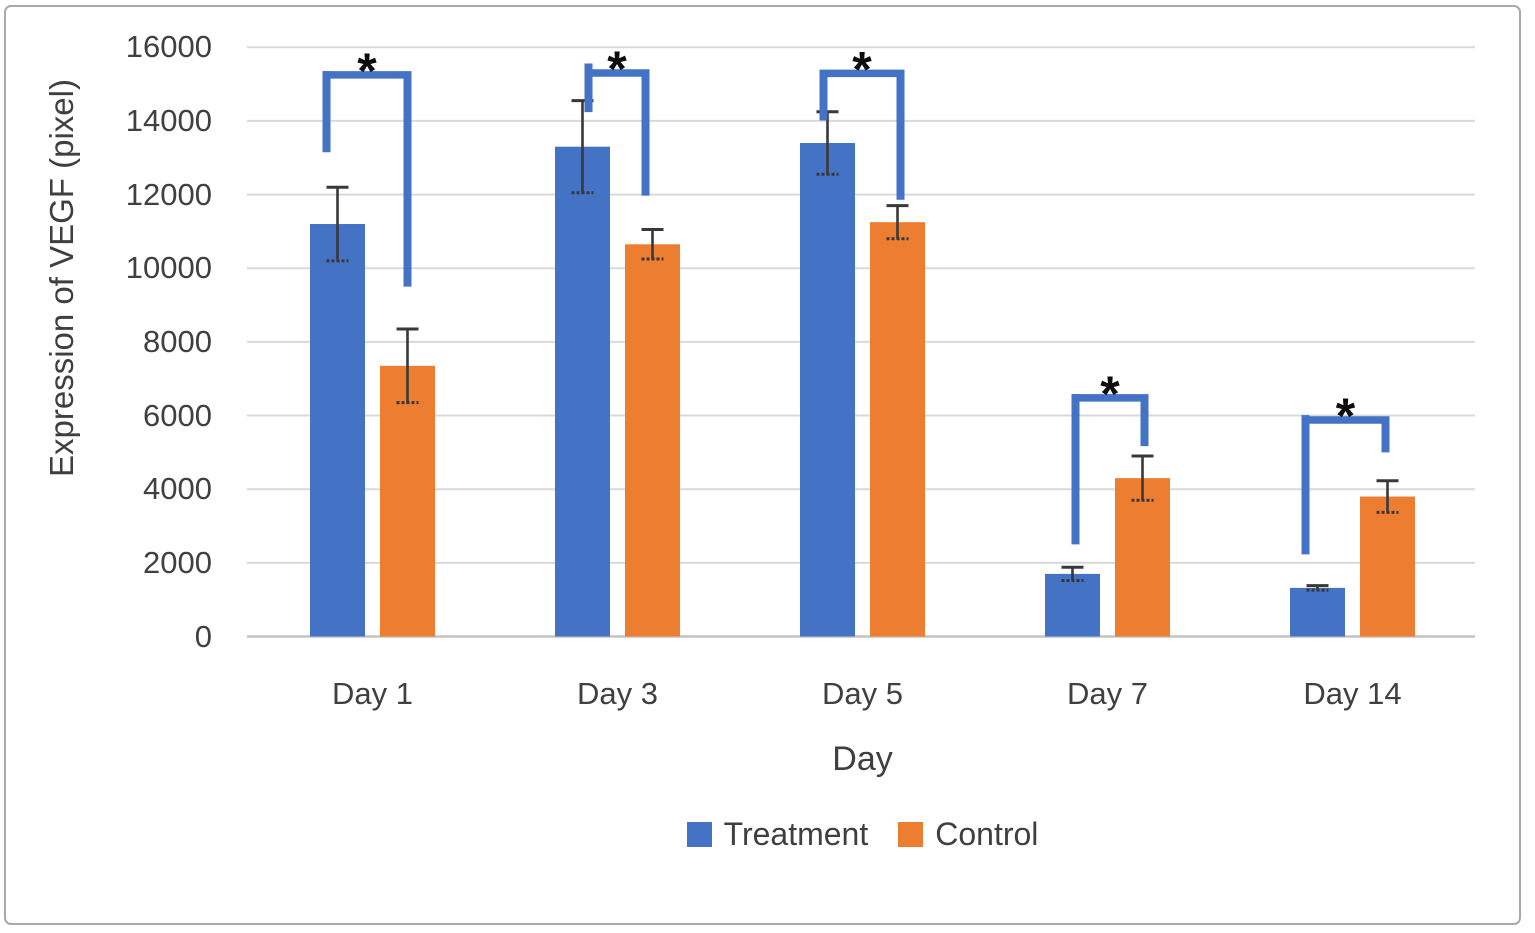 The height and width of the screenshot is (933, 1535). I want to click on significance-asterisk-day-5: *, so click(862, 69).